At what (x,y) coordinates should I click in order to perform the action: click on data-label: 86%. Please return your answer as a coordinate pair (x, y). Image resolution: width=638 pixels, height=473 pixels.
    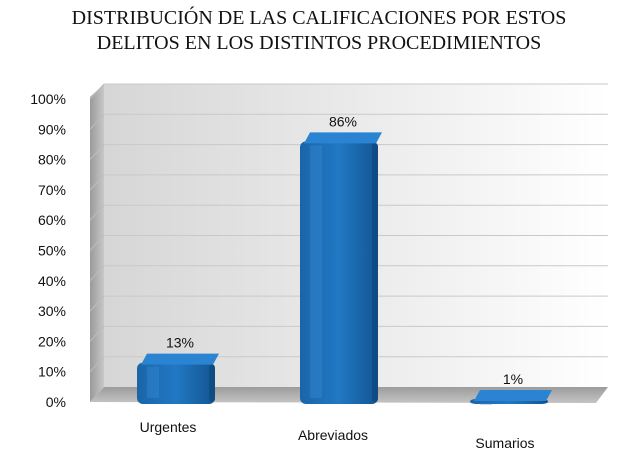
    Looking at the image, I should click on (343, 121).